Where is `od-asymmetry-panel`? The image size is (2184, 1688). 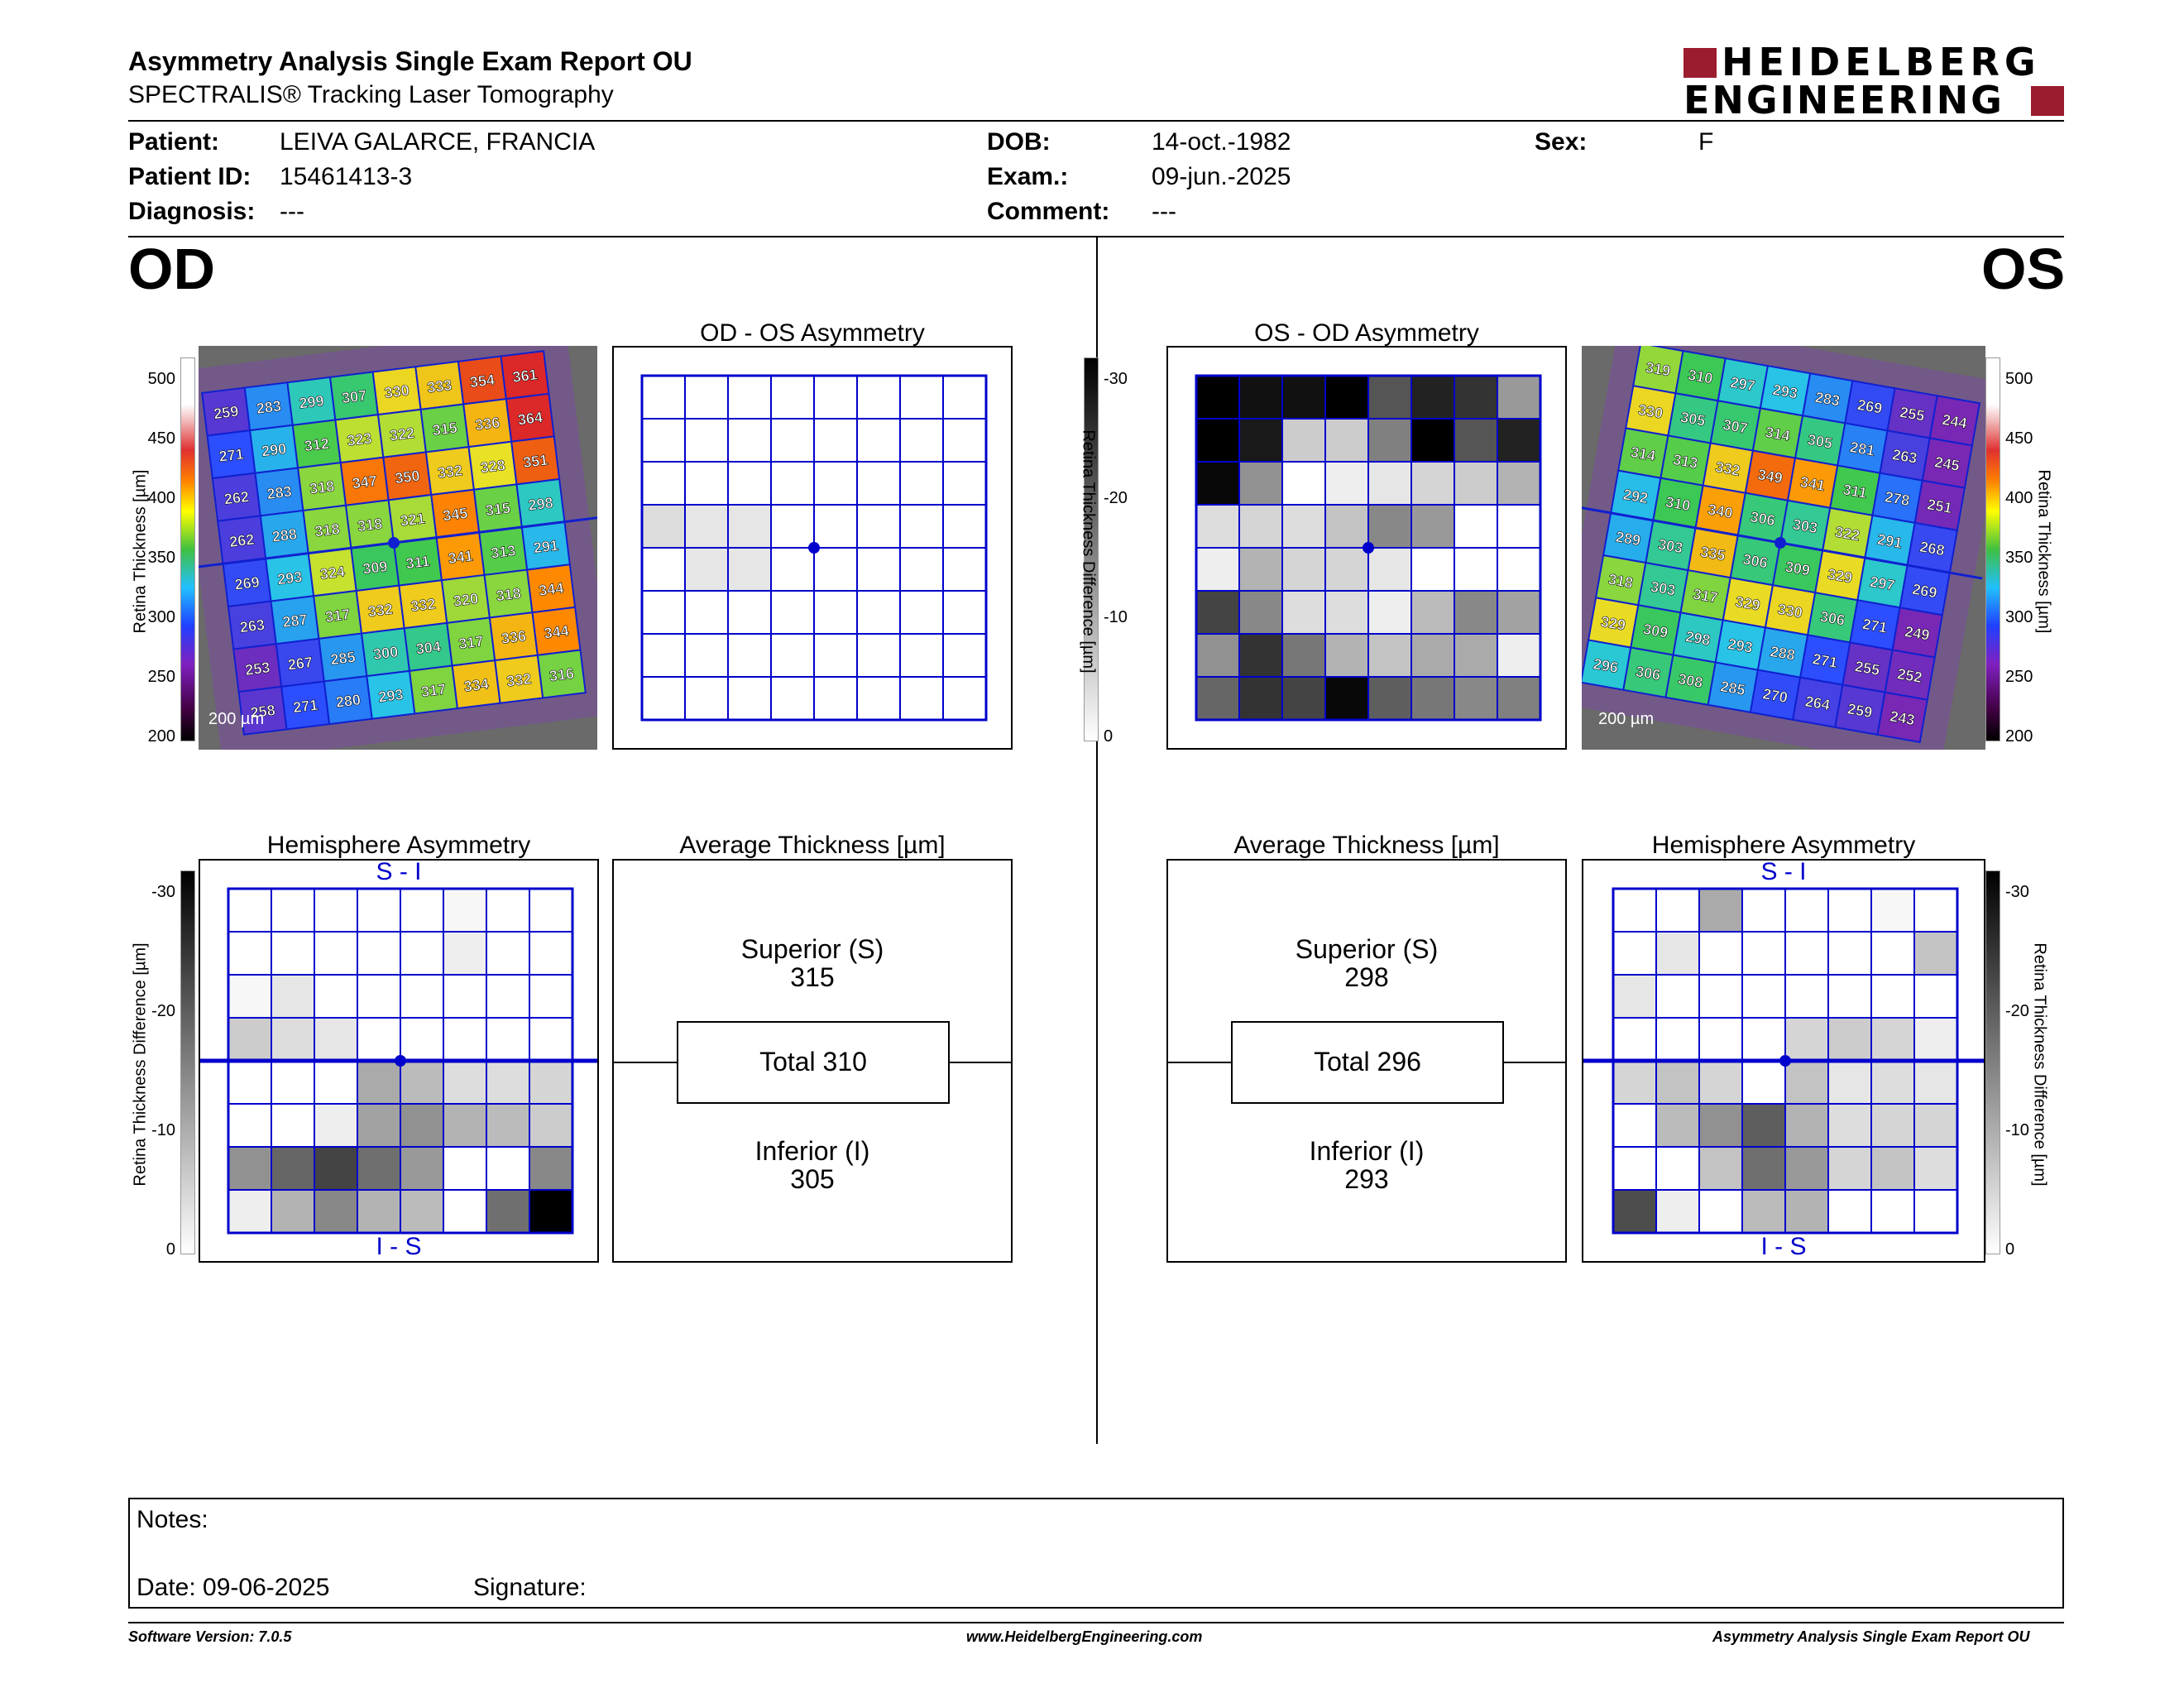 od-asymmetry-panel is located at coordinates (812, 548).